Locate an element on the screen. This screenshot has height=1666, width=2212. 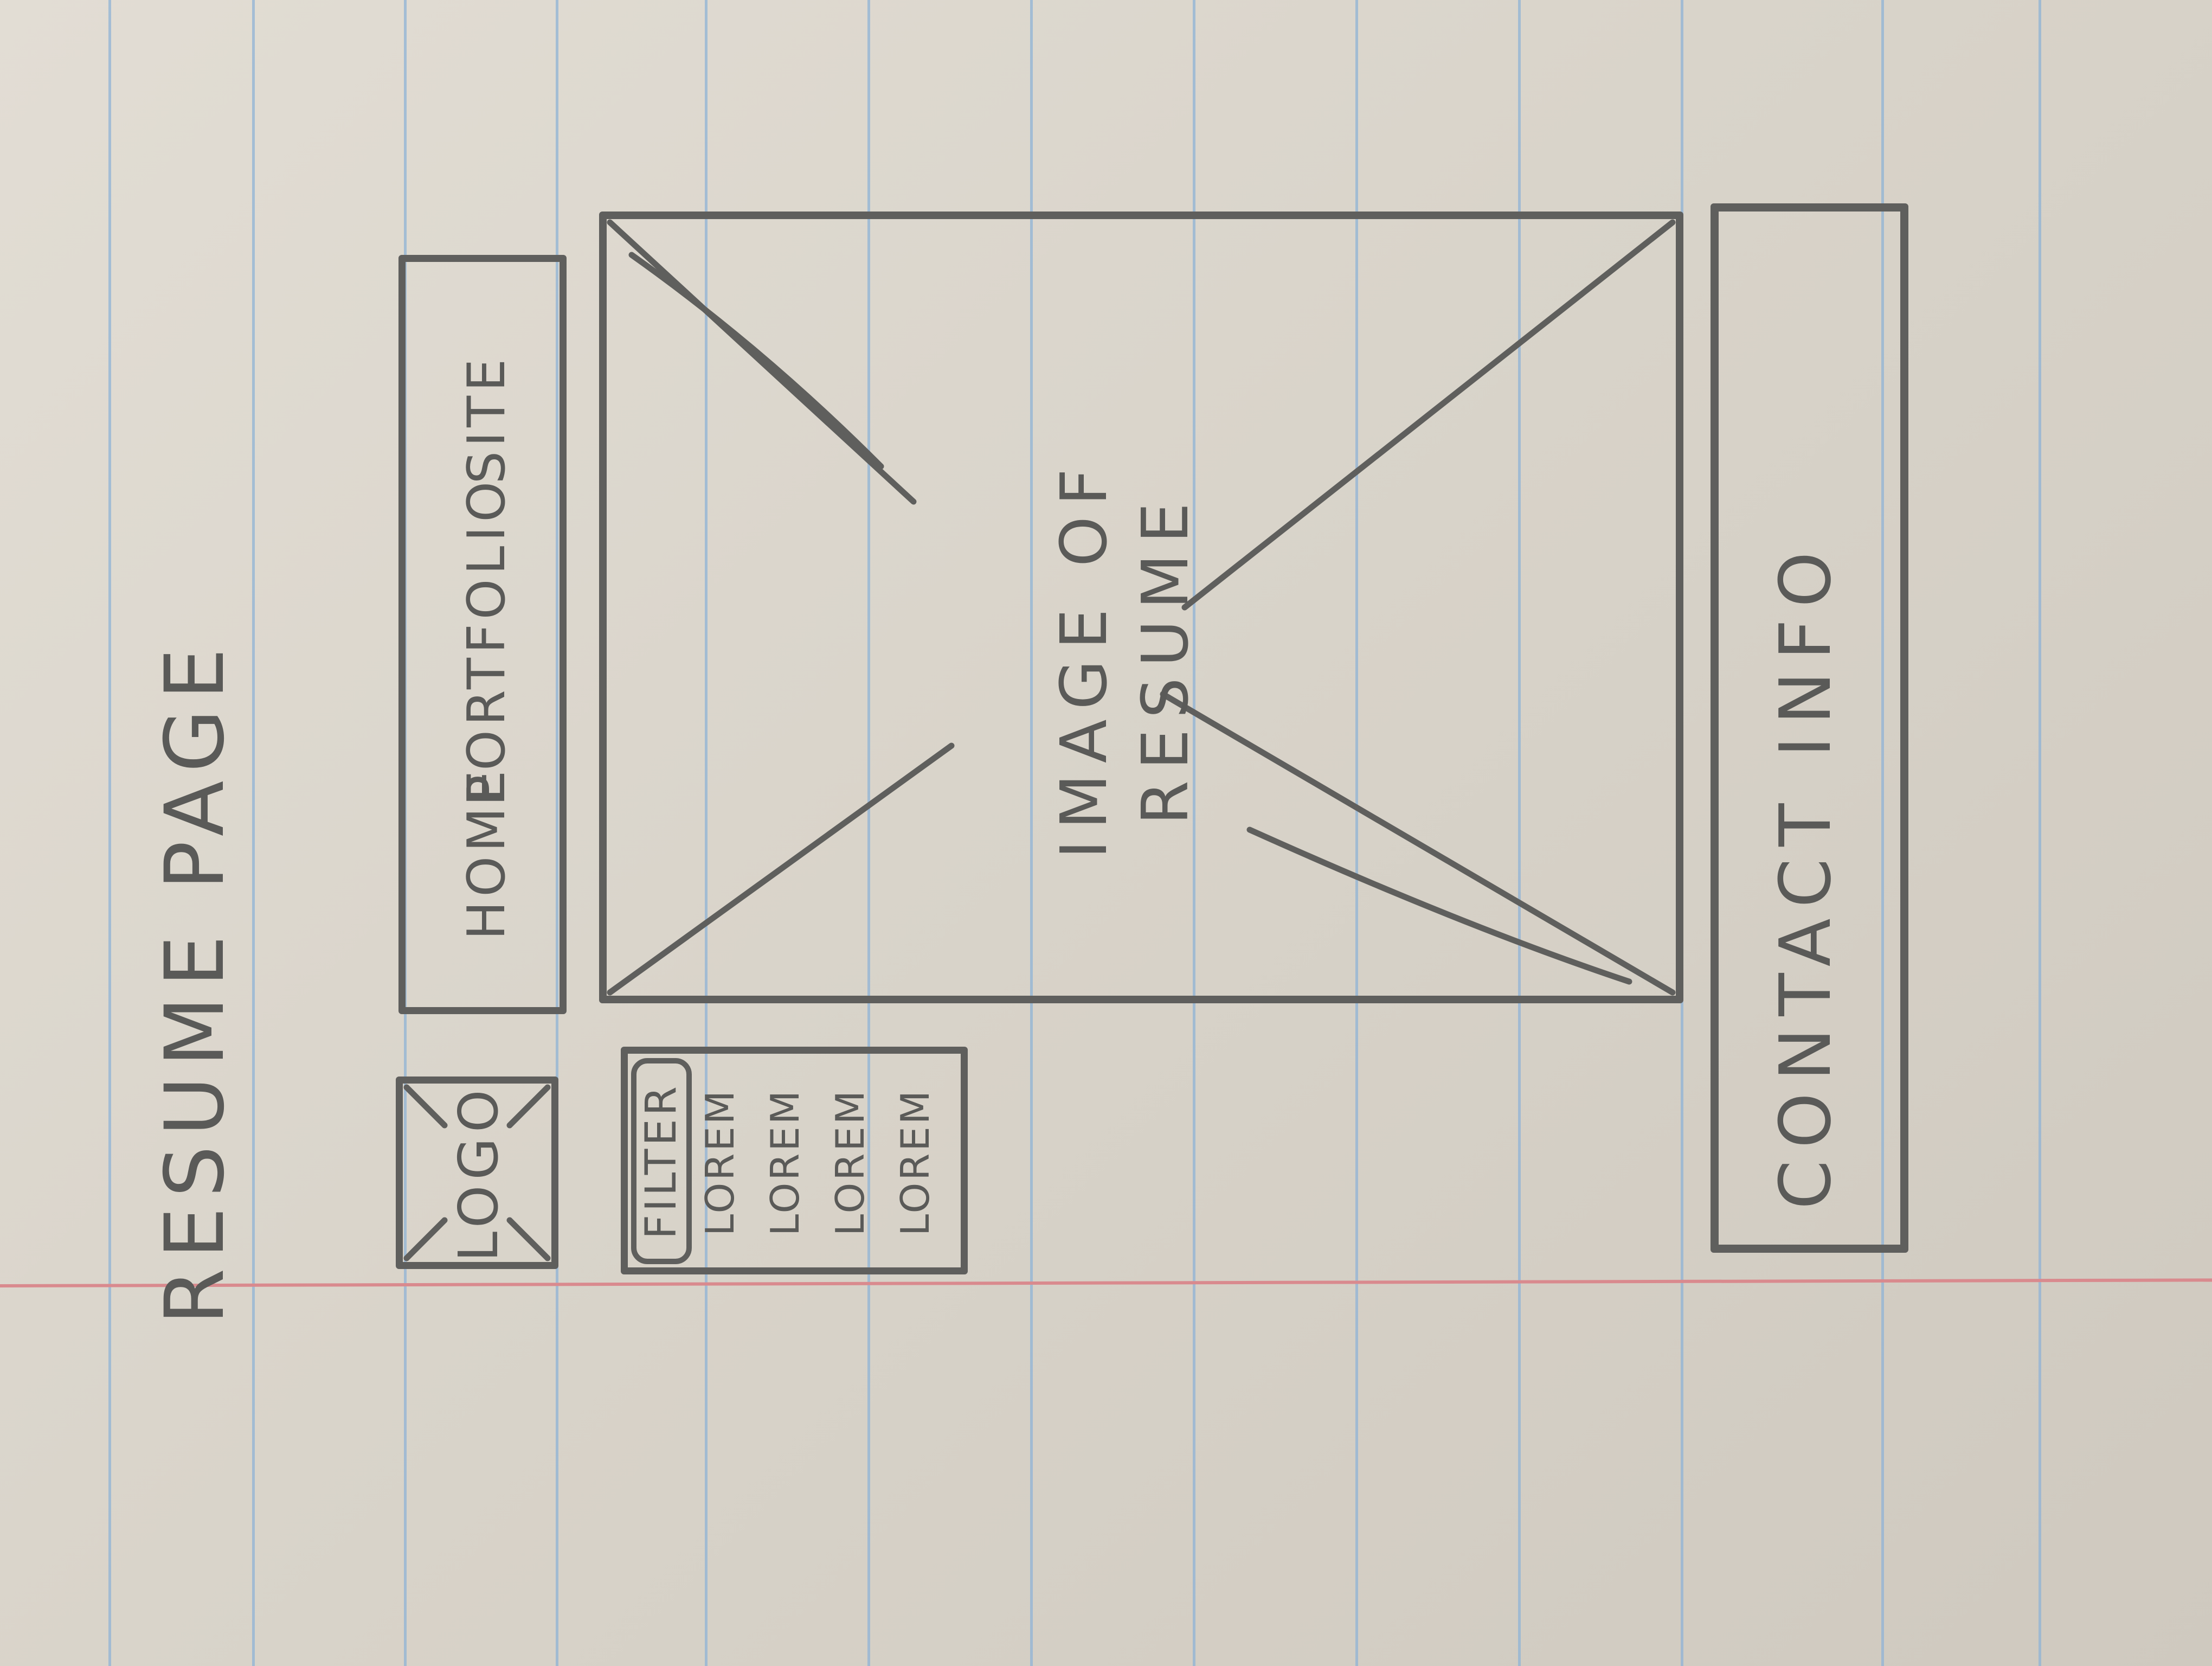
filter-label-box: FILTER is located at coordinates (661, 1161).